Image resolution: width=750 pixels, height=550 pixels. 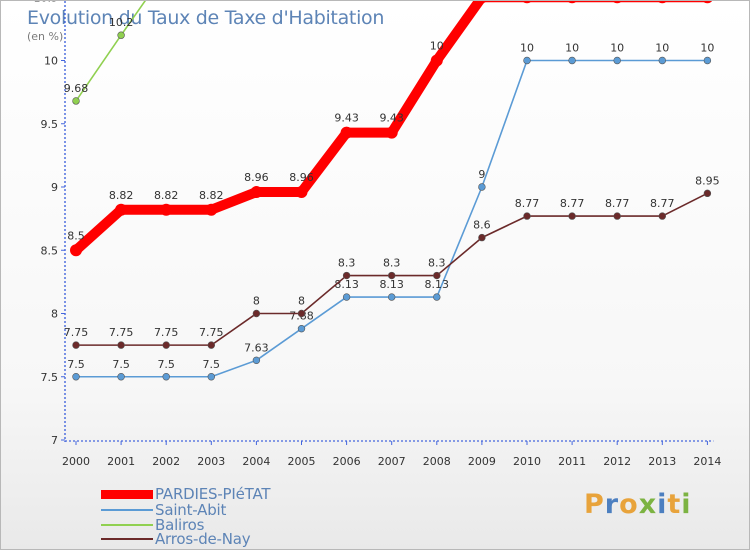 I want to click on chart-unit-label: (en %), so click(x=45, y=36).